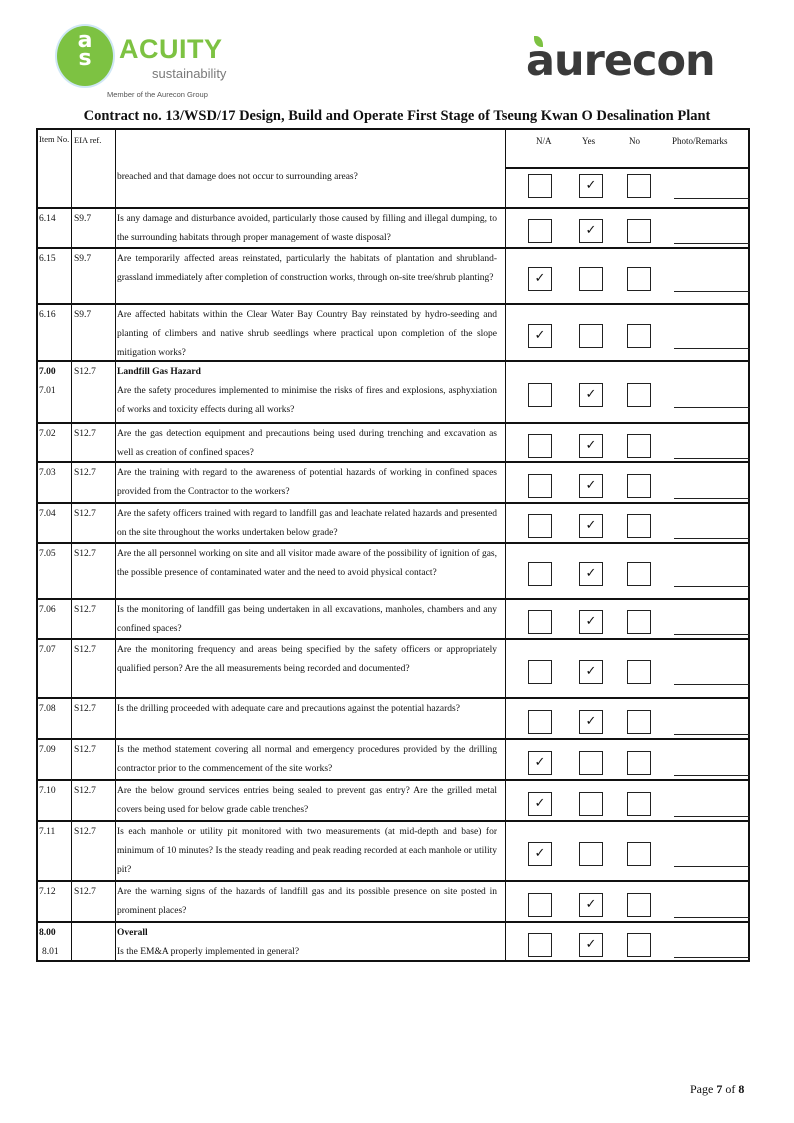 The height and width of the screenshot is (1123, 794). Describe the element at coordinates (47, 434) in the screenshot. I see `item-number: 7.02` at that location.